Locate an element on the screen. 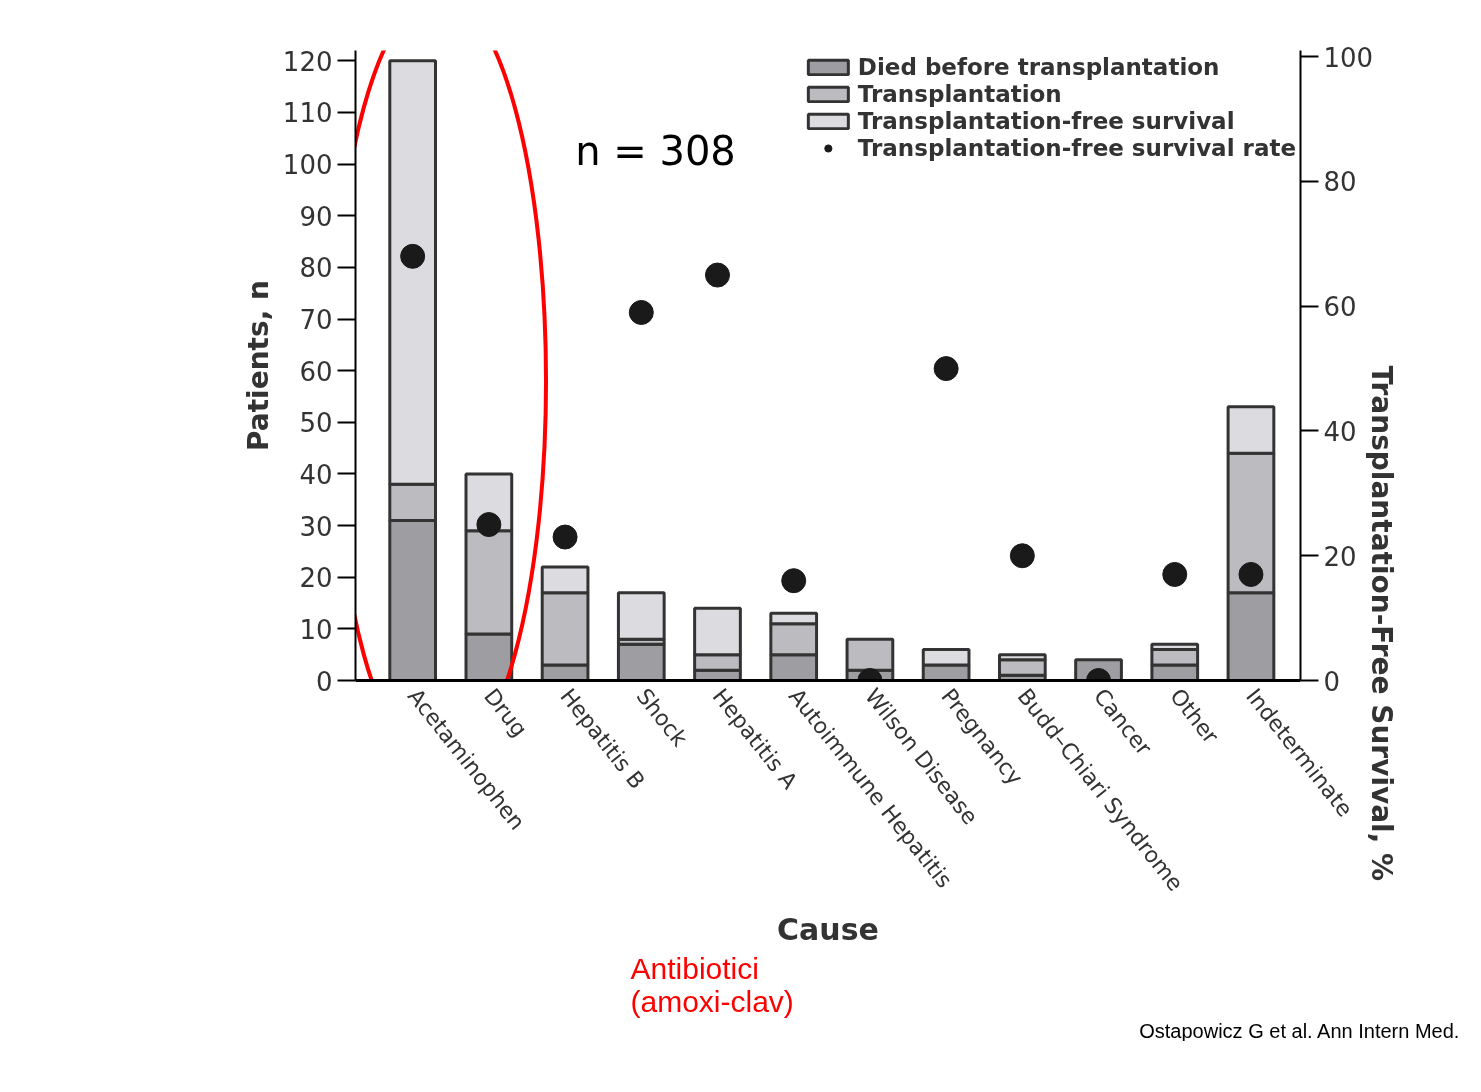 Image resolution: width=1481 pixels, height=1092 pixels. y2-tick-label: 100 is located at coordinates (1348, 57).